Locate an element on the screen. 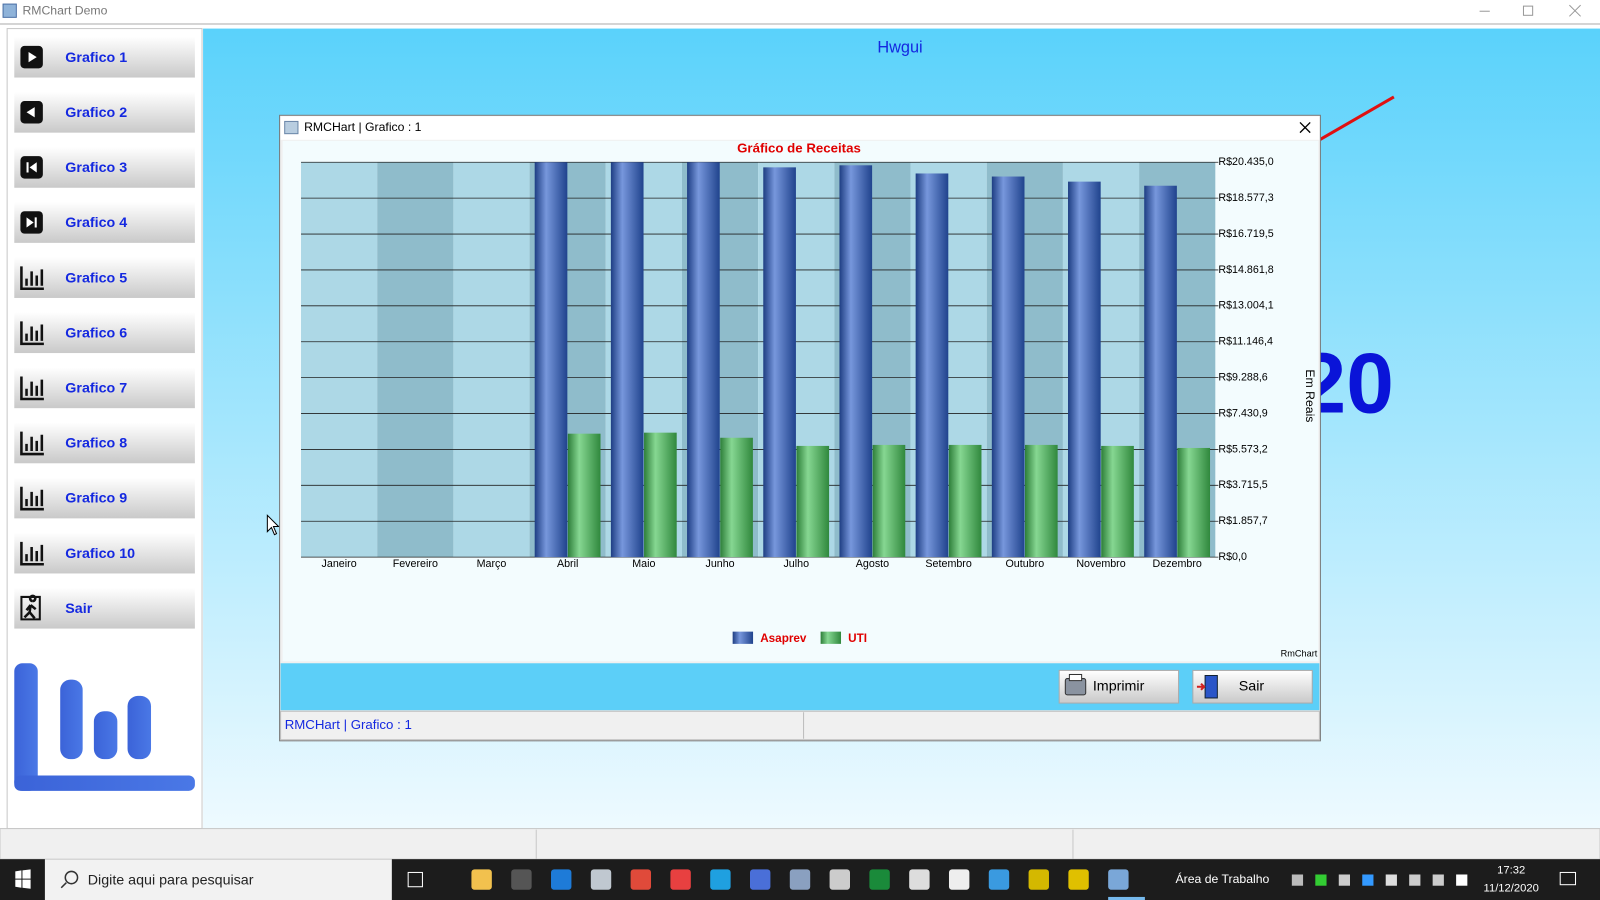 This screenshot has width=1600, height=900. x-tick-label: Julho is located at coordinates (796, 564).